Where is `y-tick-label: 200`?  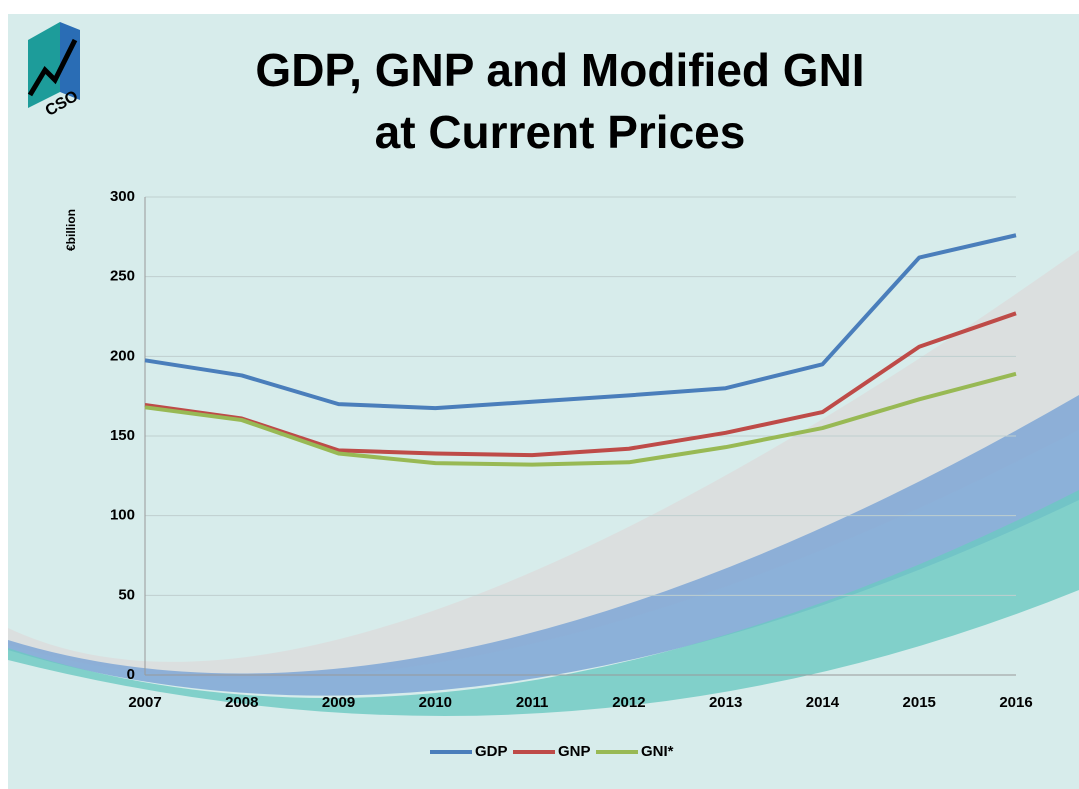 y-tick-label: 200 is located at coordinates (122, 355).